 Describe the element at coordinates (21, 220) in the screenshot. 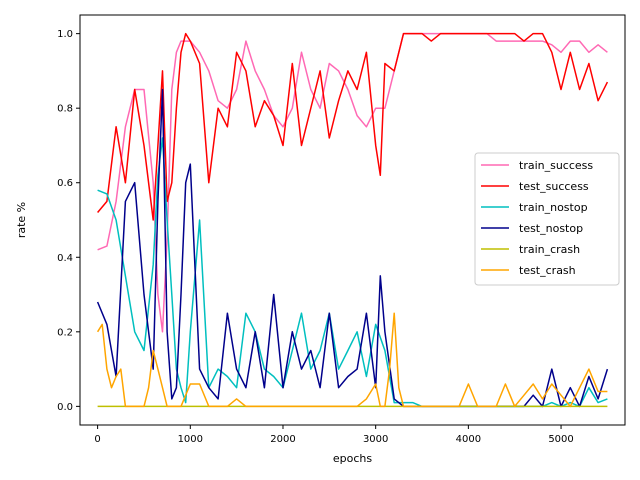

I see `y-axis-label: rate %` at that location.